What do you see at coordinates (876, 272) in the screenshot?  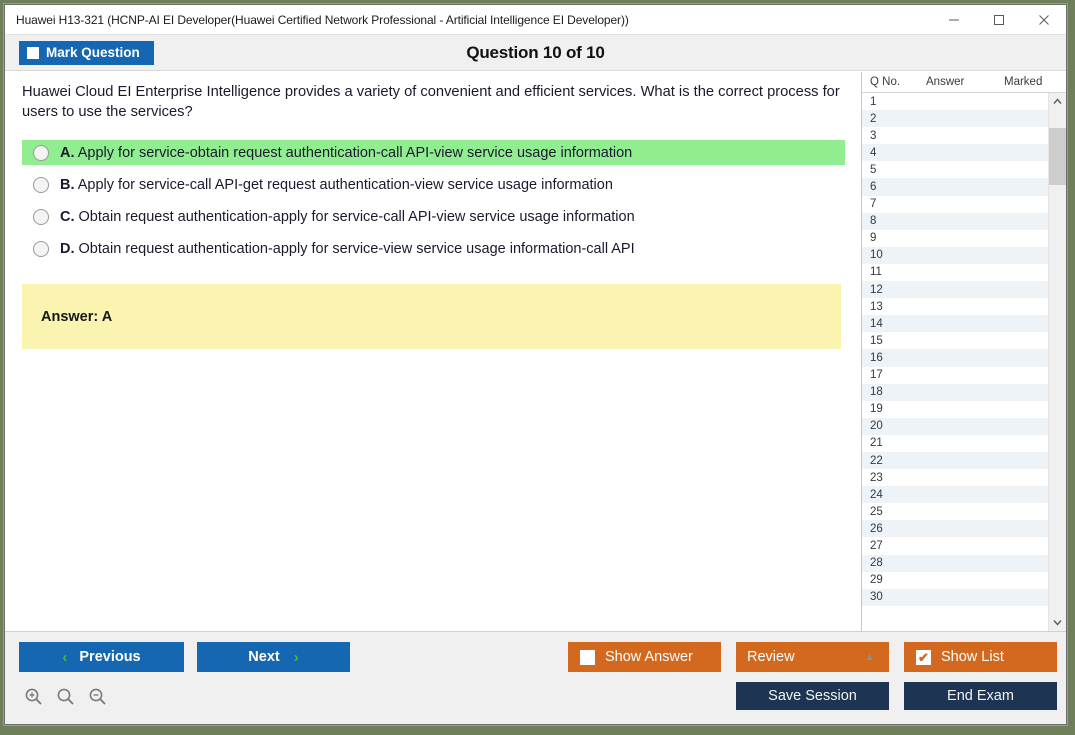 I see `question-number-cell: 11` at bounding box center [876, 272].